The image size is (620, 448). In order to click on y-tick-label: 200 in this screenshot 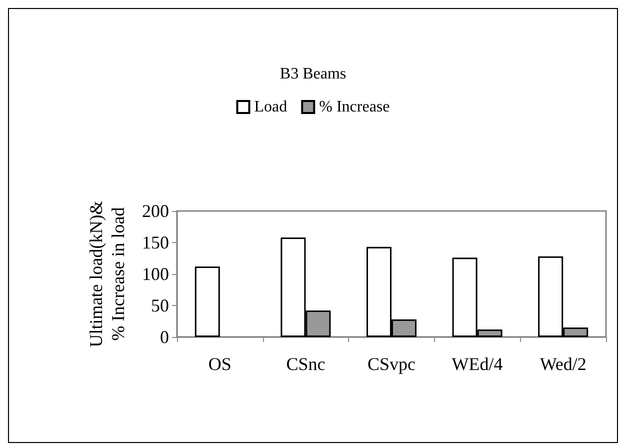, I will do `click(155, 211)`.